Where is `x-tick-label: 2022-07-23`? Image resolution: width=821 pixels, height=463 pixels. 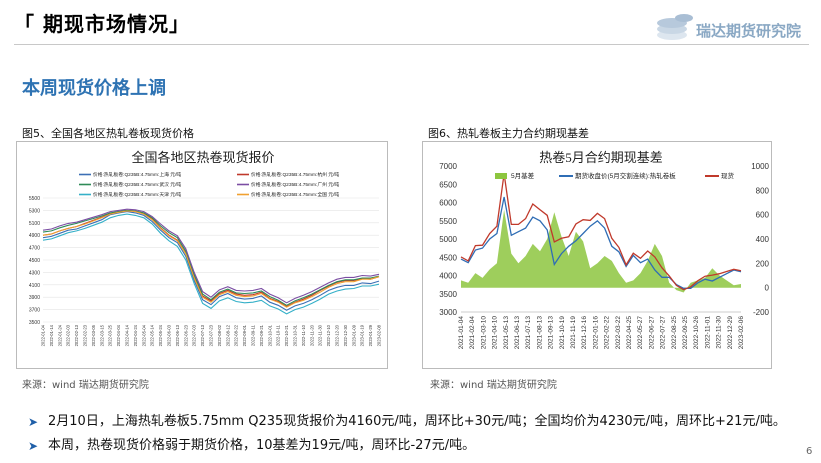 x-tick-label: 2022-07-23 is located at coordinates (211, 335).